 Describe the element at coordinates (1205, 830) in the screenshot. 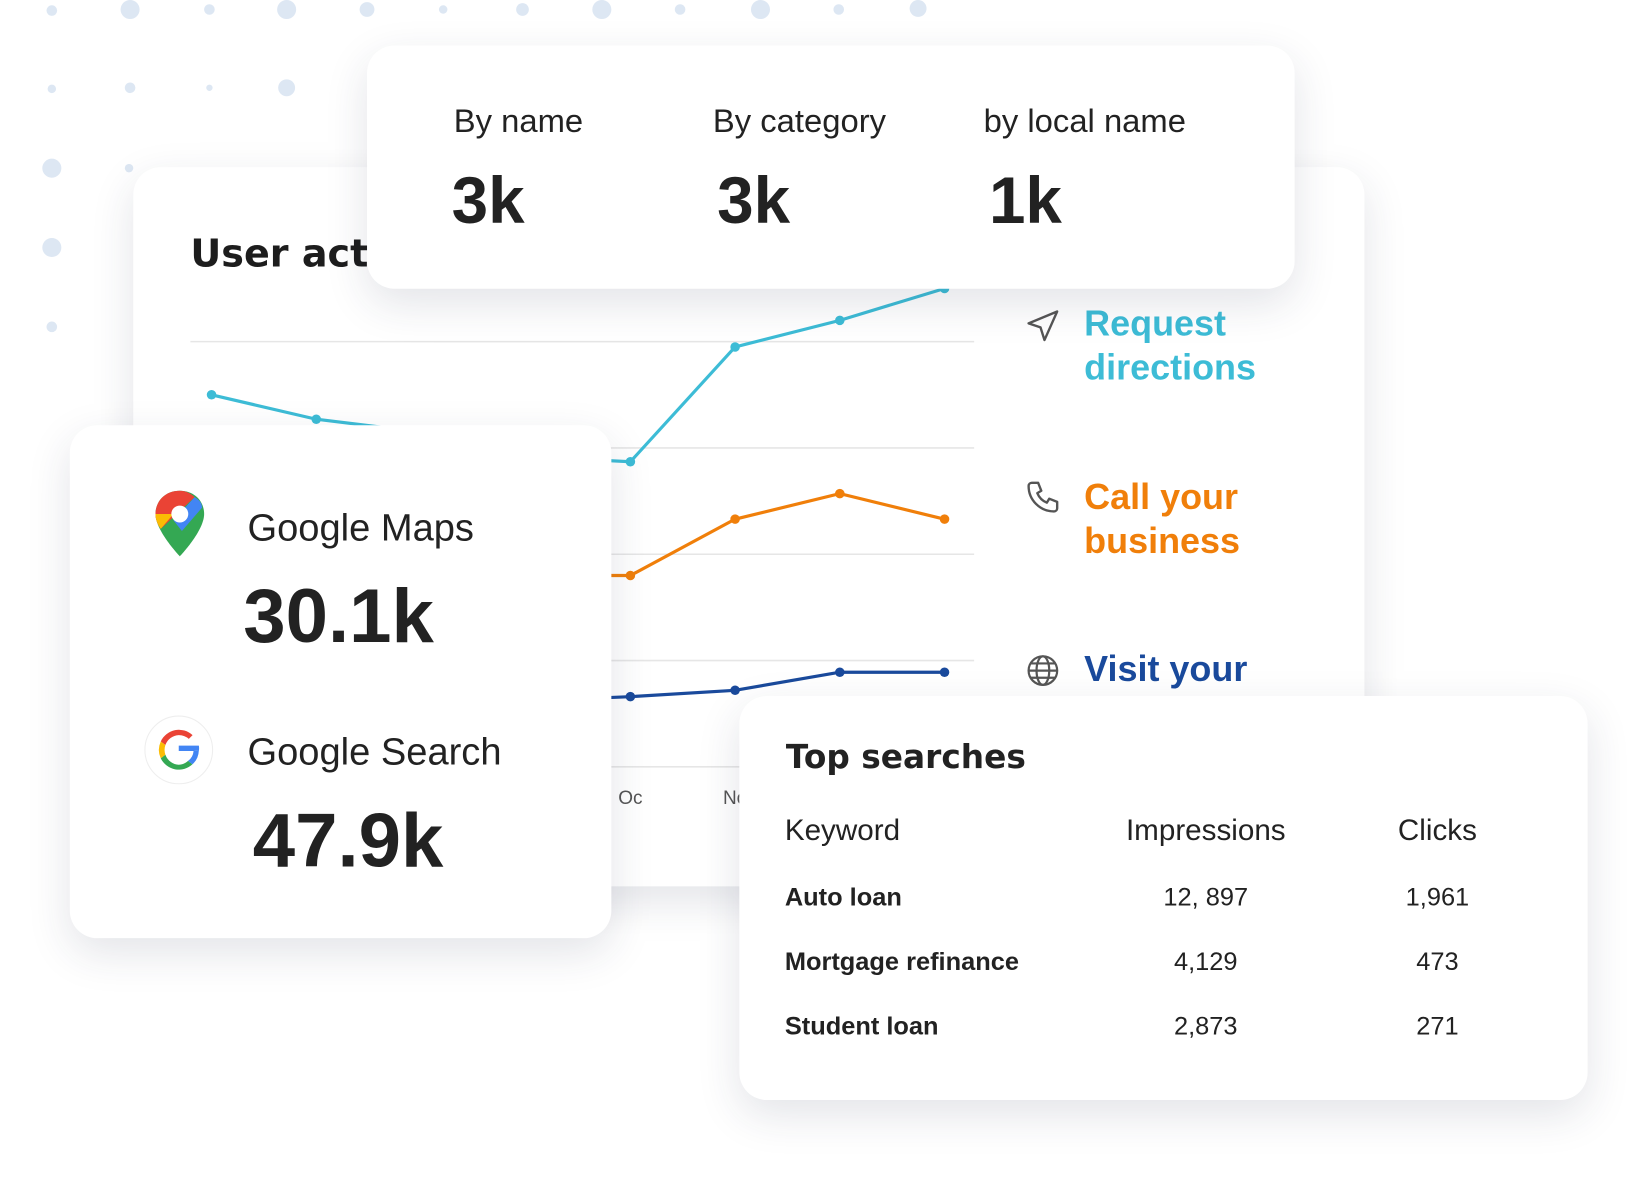

I see `column-header: Impressions` at that location.